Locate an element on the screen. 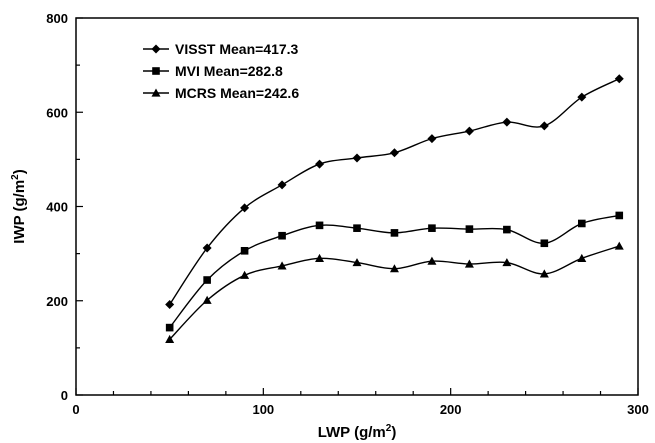 This screenshot has width=655, height=443. legend-label: MCRS Mean=242.6 is located at coordinates (237, 93).